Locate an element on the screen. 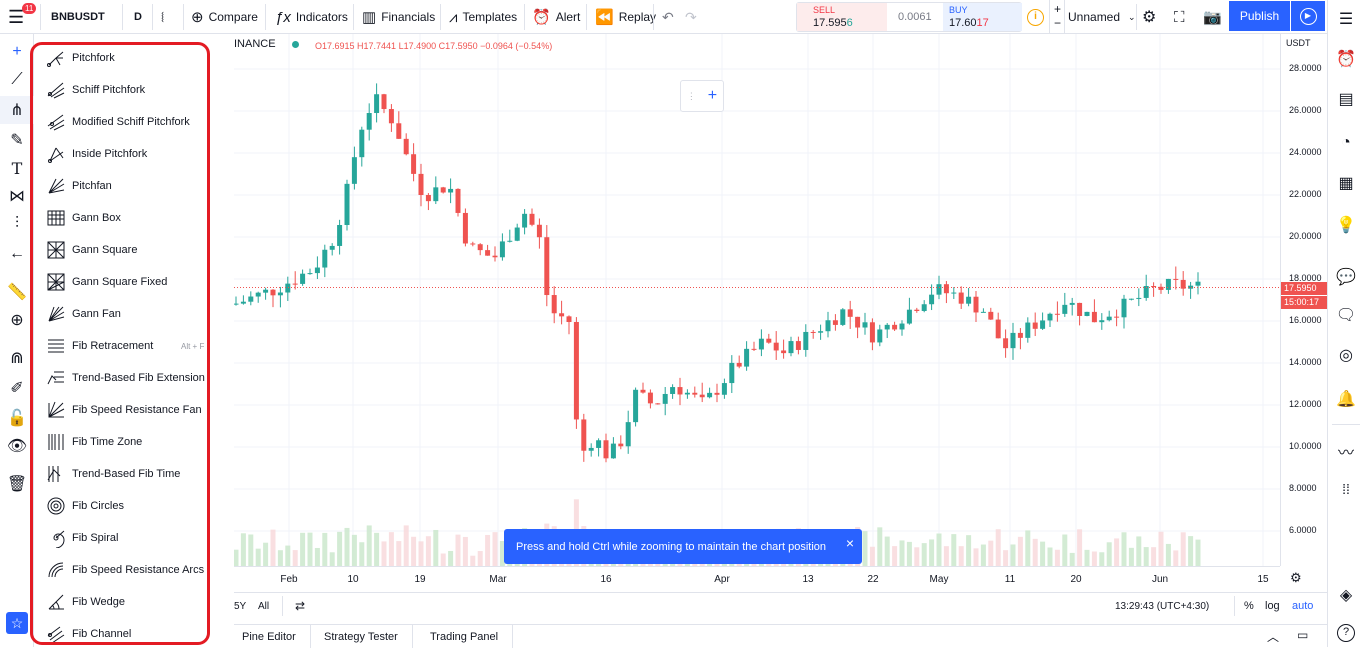 This screenshot has height=650, width=1363. drag-handle-icon: ⋮ is located at coordinates (691, 95).